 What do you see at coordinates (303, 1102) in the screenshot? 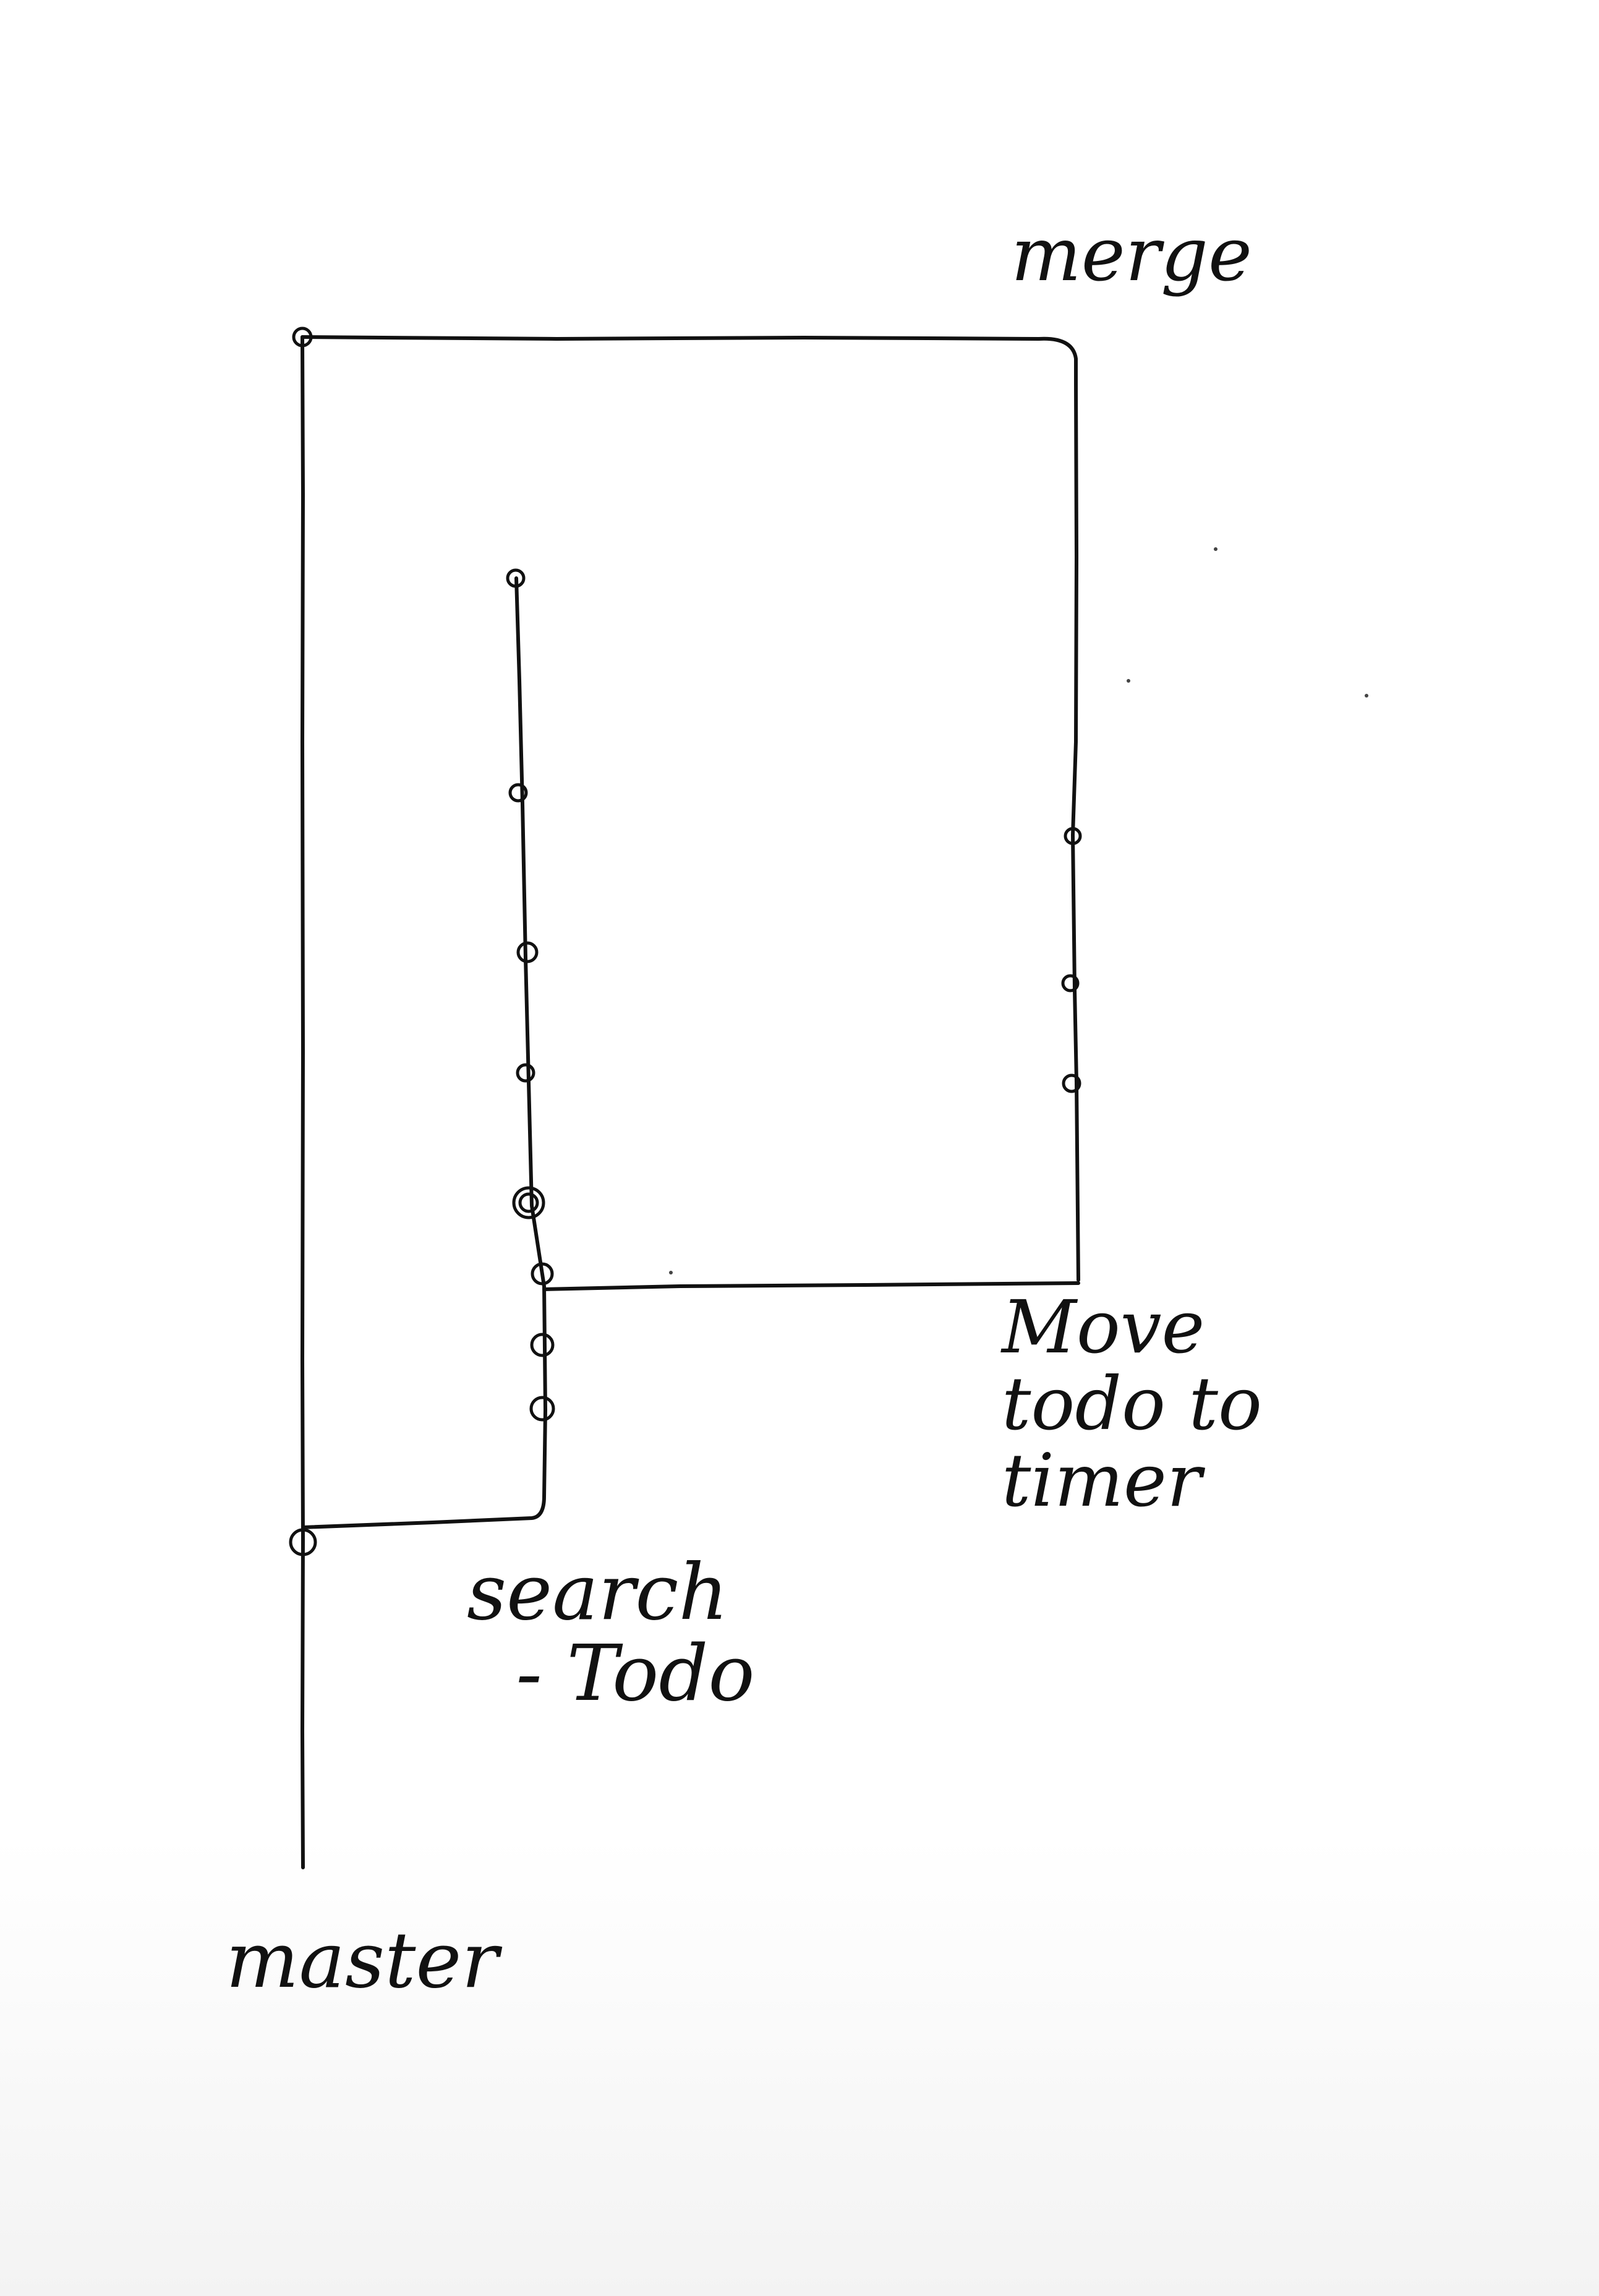
I see `master-branch-line` at bounding box center [303, 1102].